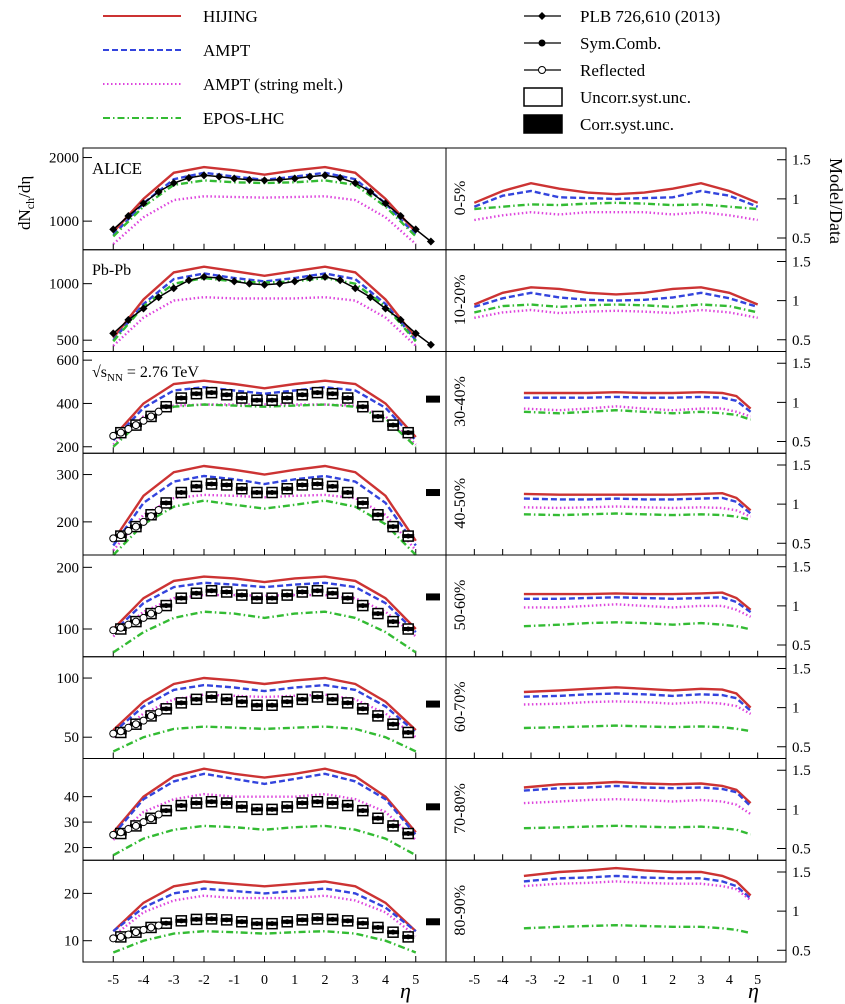  What do you see at coordinates (434, 606) in the screenshot?
I see `panel-4: 100 200 0.5 1 1.5 50-60%` at bounding box center [434, 606].